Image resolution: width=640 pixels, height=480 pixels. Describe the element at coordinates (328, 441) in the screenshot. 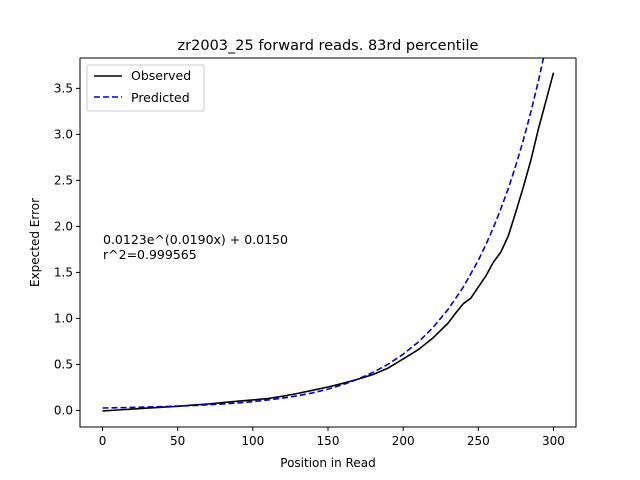

I see `x-tick-label: 150` at that location.